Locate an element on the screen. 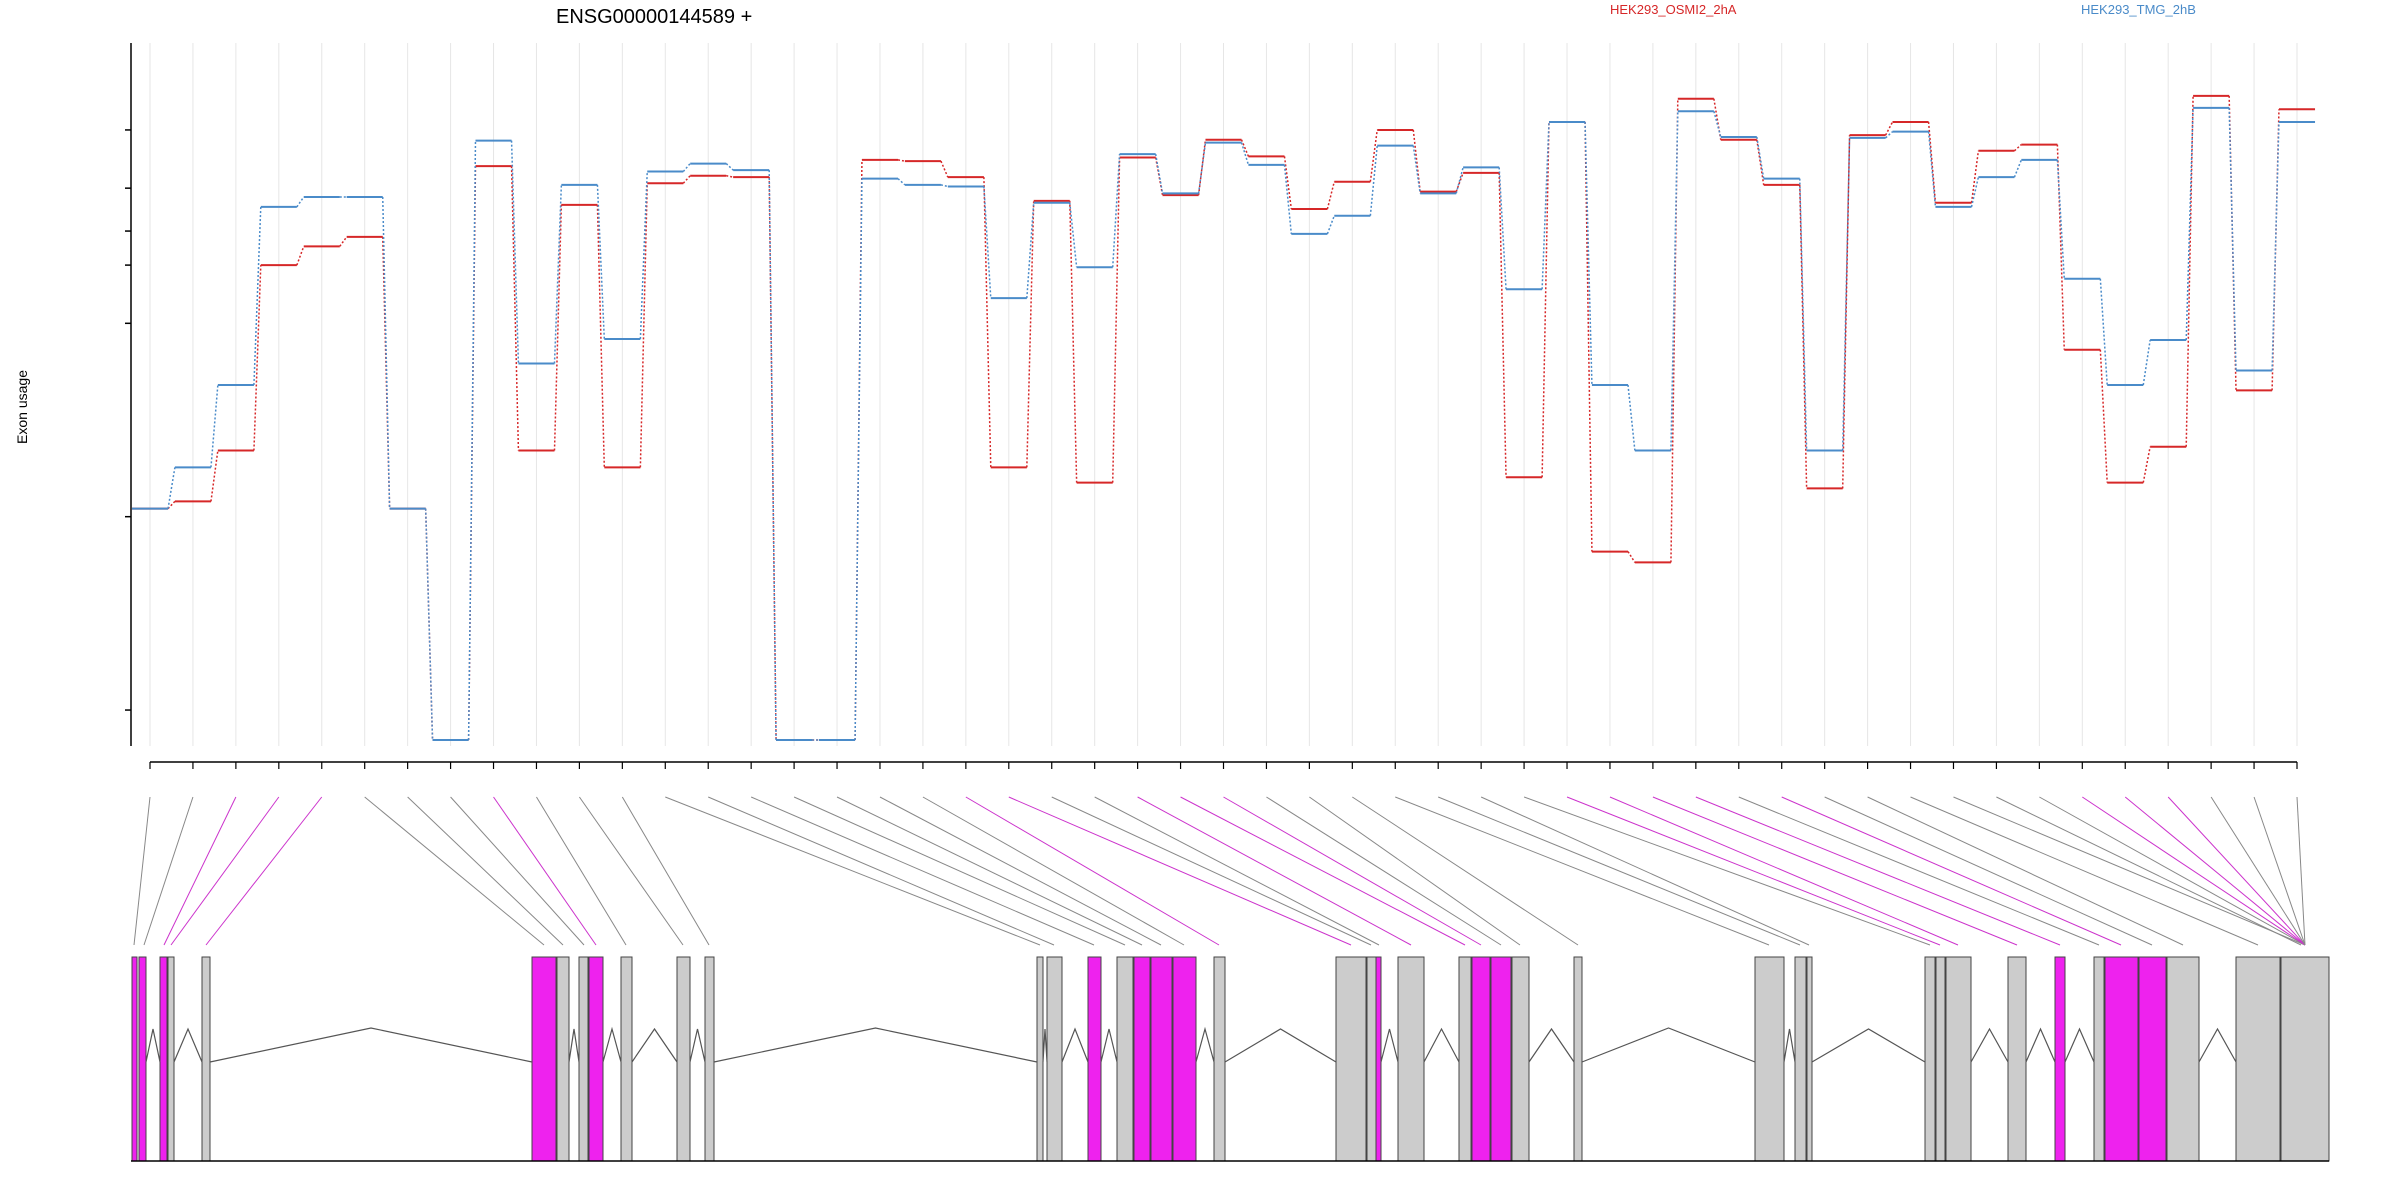 This screenshot has width=2400, height=1200. exon-connectors is located at coordinates (1219, 871).